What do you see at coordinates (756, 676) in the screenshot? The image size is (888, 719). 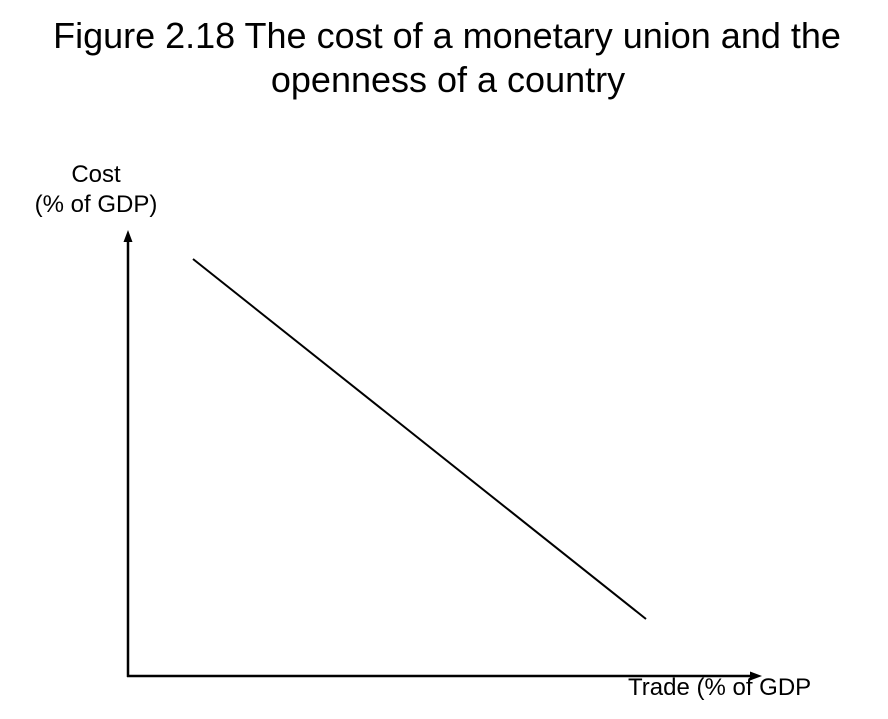 I see `x-axis-arrowhead` at bounding box center [756, 676].